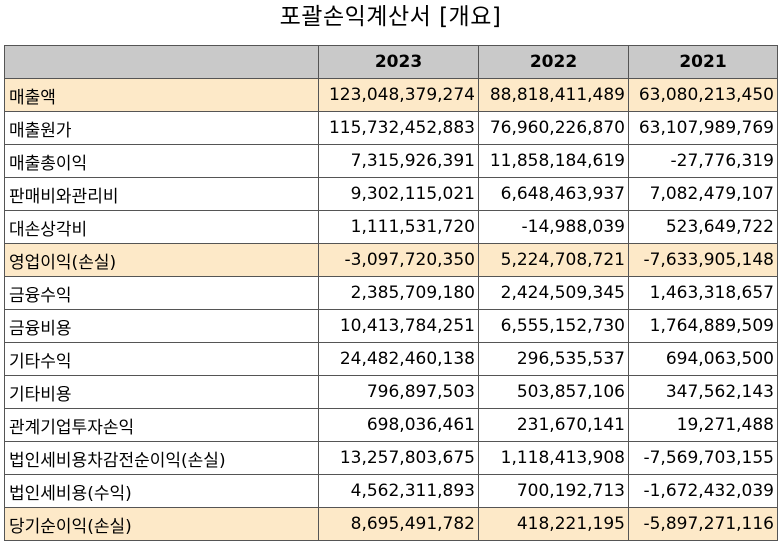 The image size is (781, 560). What do you see at coordinates (161, 425) in the screenshot?
I see `row-label: 관계기업투자손익` at bounding box center [161, 425].